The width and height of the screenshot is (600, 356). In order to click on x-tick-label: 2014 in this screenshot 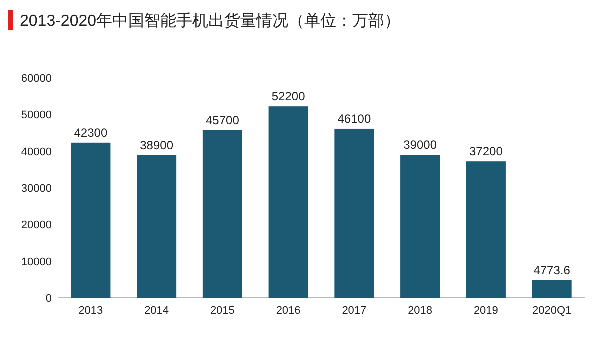, I will do `click(157, 311)`.